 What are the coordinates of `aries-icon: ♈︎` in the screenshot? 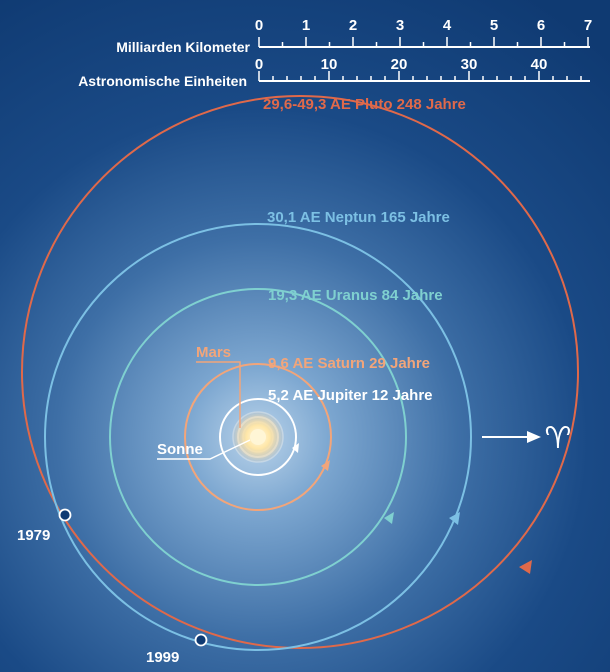 It's located at (558, 438).